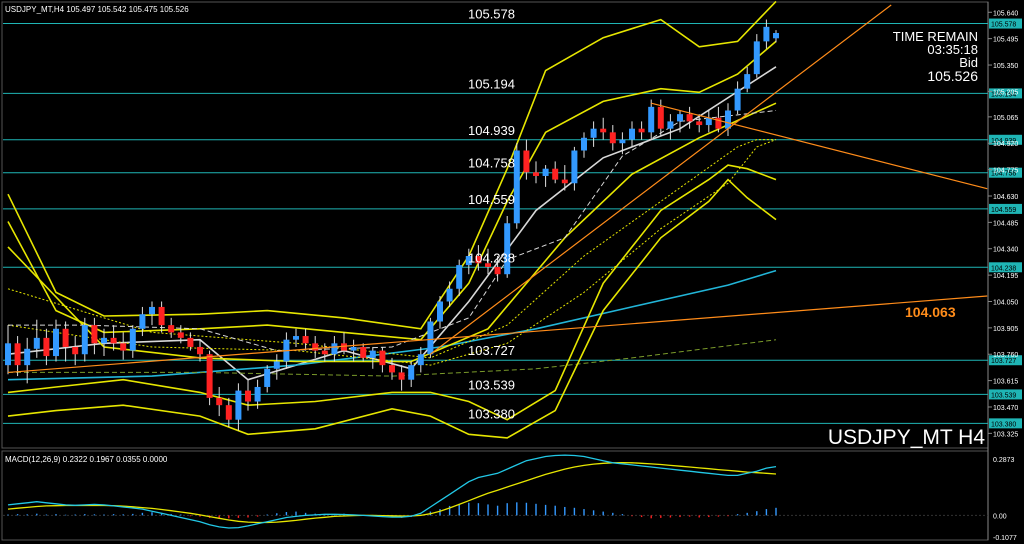 The height and width of the screenshot is (544, 1024). I want to click on level-label: 104.559, so click(491, 199).